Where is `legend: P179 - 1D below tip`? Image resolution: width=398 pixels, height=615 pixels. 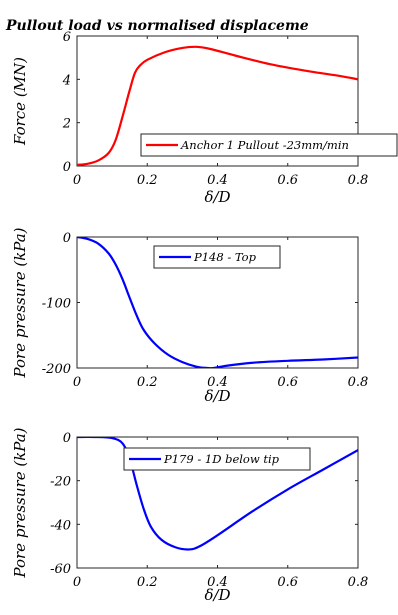
legend: P179 - 1D below tip is located at coordinates (217, 459).